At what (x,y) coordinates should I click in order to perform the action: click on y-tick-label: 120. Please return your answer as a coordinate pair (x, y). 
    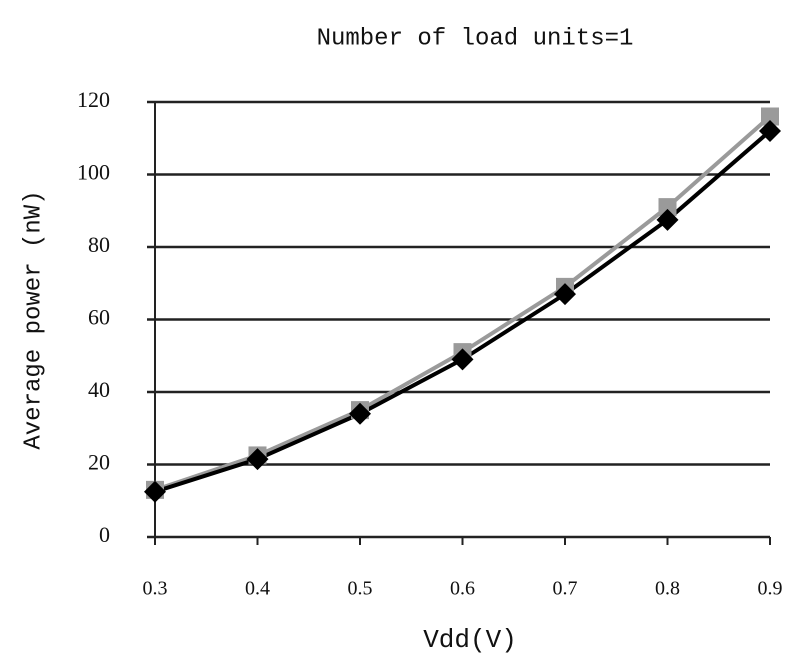
    Looking at the image, I should click on (93, 99).